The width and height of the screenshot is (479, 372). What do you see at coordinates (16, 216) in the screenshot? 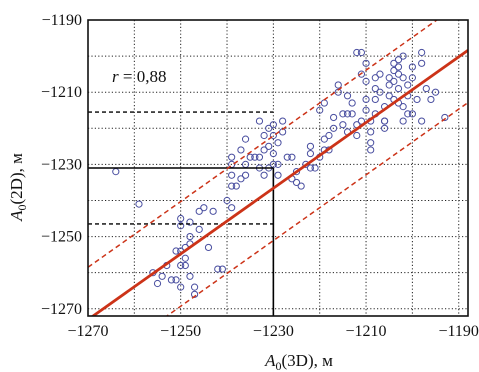
I see `y-axis-label-main: A` at bounding box center [16, 216].